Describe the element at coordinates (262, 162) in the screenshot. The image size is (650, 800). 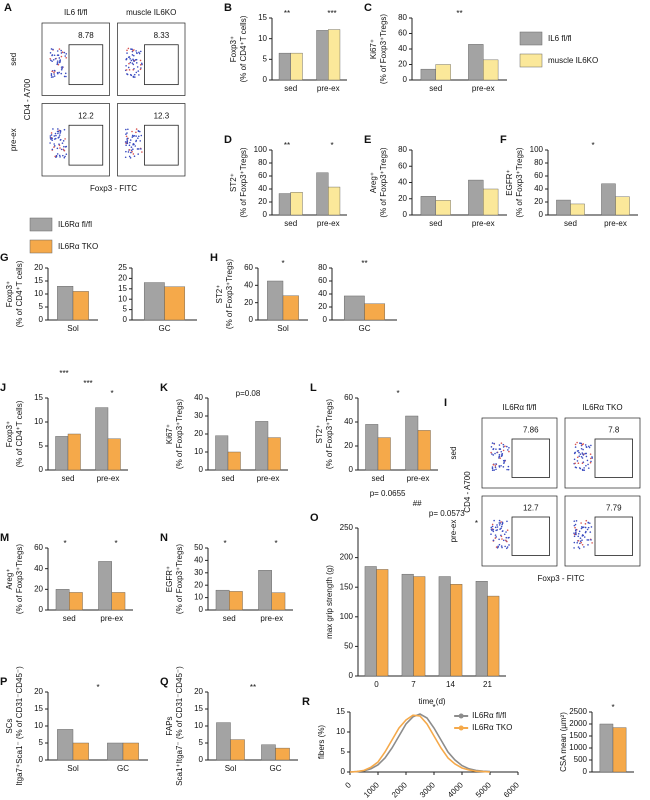
I see `y-tick-label: 80` at that location.